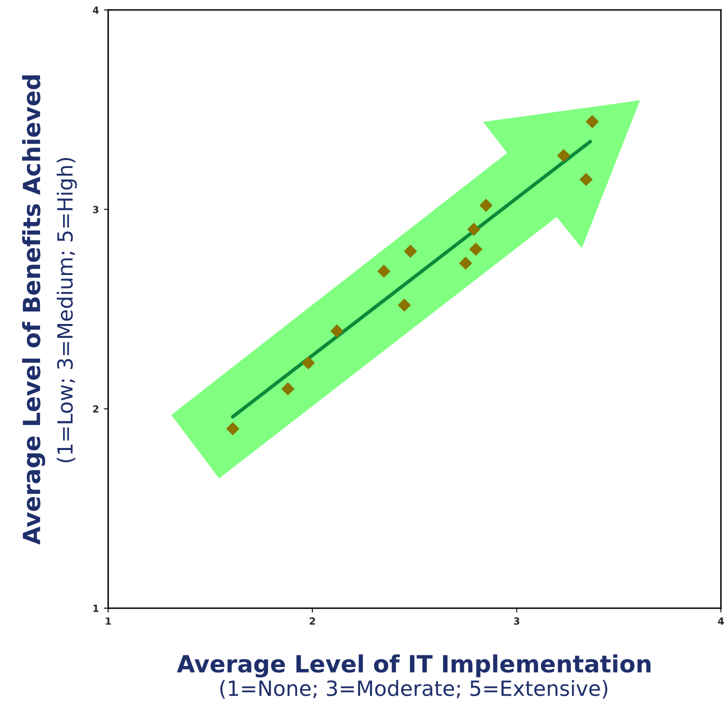 The height and width of the screenshot is (713, 726). I want to click on y-axis-title: Average Level of Benefits Achieved, so click(34, 310).